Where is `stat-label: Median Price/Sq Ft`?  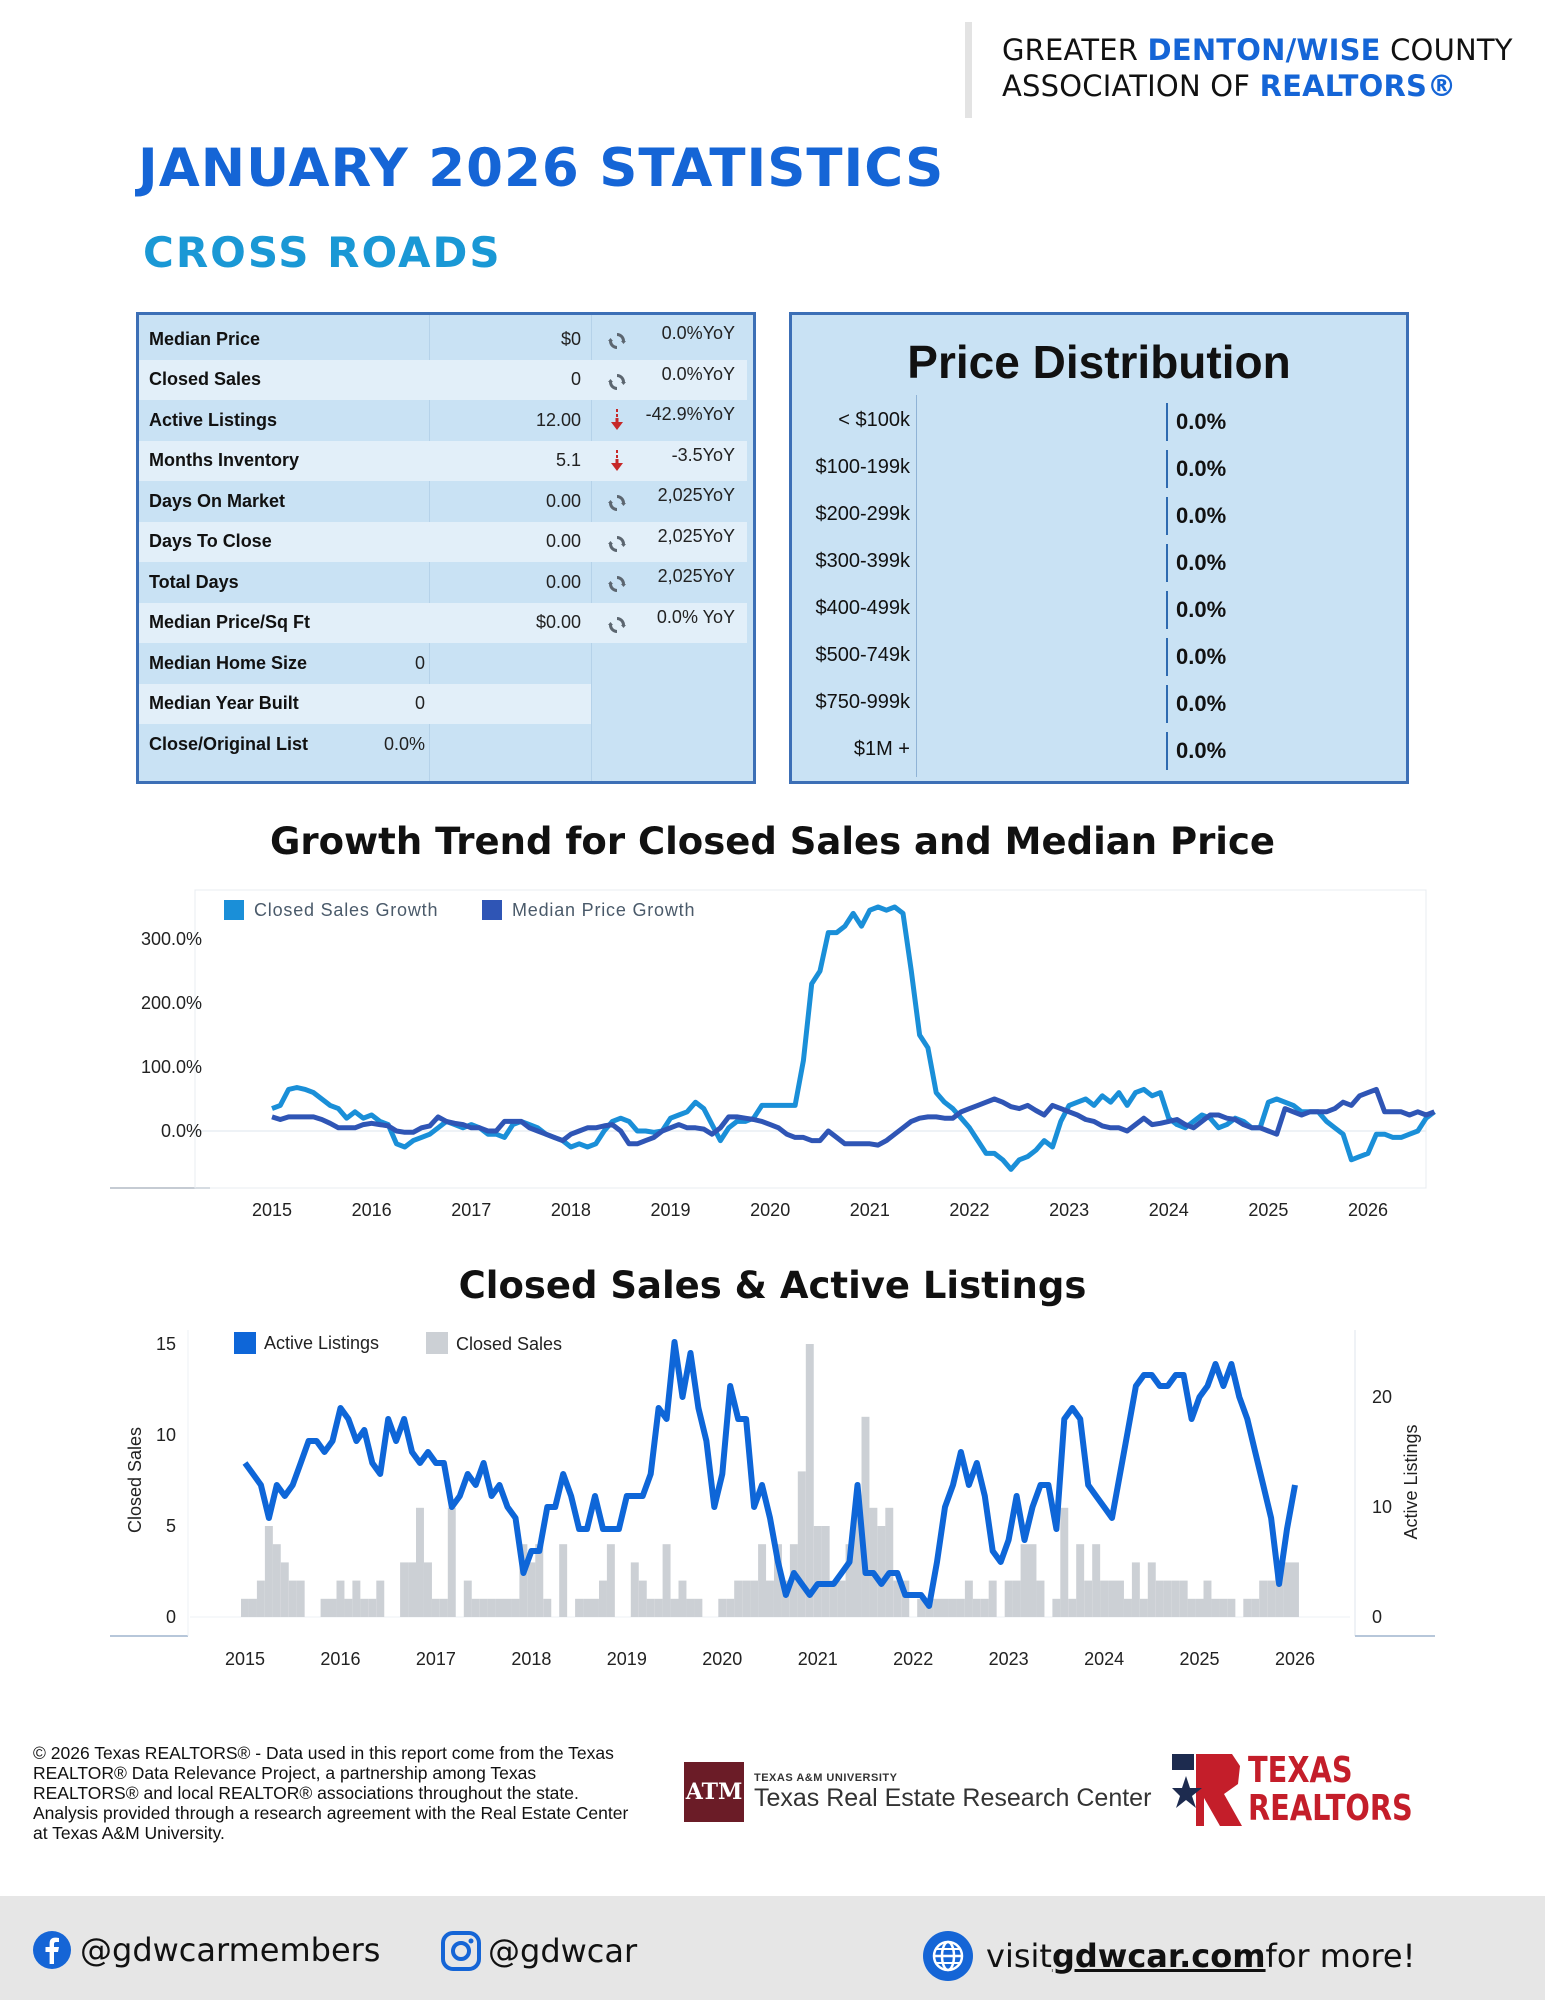 stat-label: Median Price/Sq Ft is located at coordinates (230, 622).